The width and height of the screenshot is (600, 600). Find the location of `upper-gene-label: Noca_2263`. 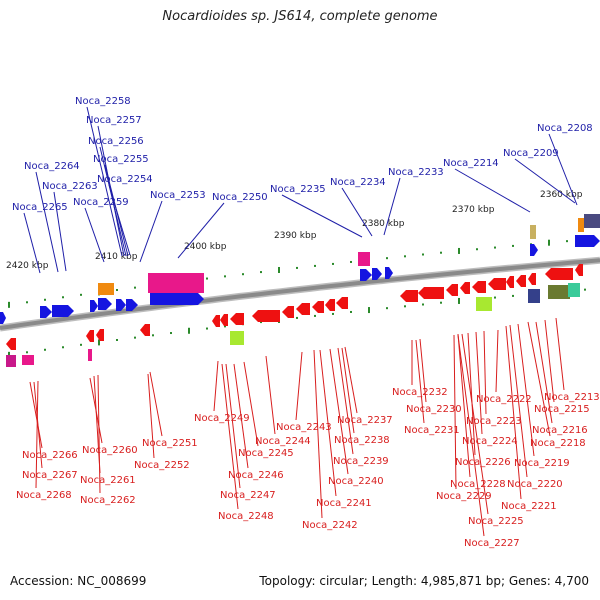

upper-gene-label: Noca_2263 is located at coordinates (70, 186).